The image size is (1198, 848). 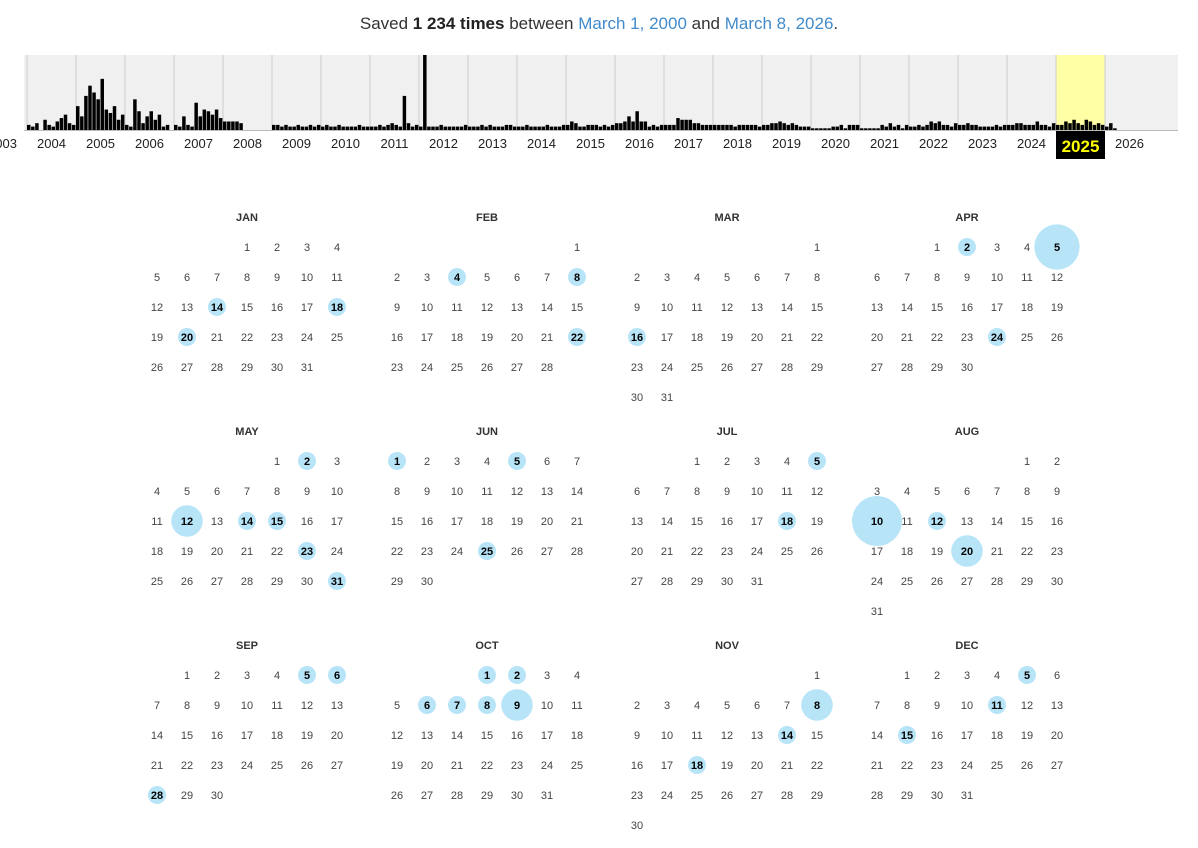 What do you see at coordinates (577, 338) in the screenshot?
I see `captured-day: 22` at bounding box center [577, 338].